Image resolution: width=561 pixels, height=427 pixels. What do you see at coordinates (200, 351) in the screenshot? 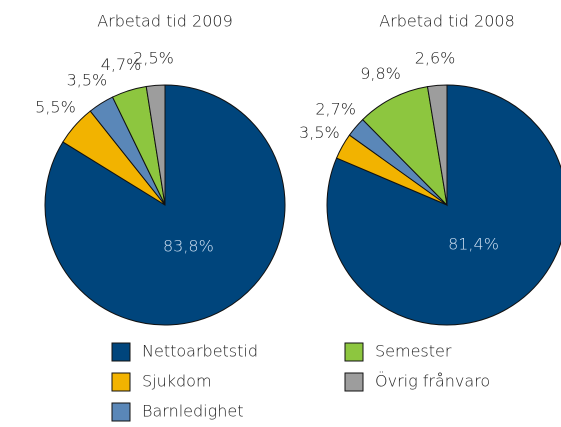
I see `legend-label: Nettoarbetstid` at bounding box center [200, 351].